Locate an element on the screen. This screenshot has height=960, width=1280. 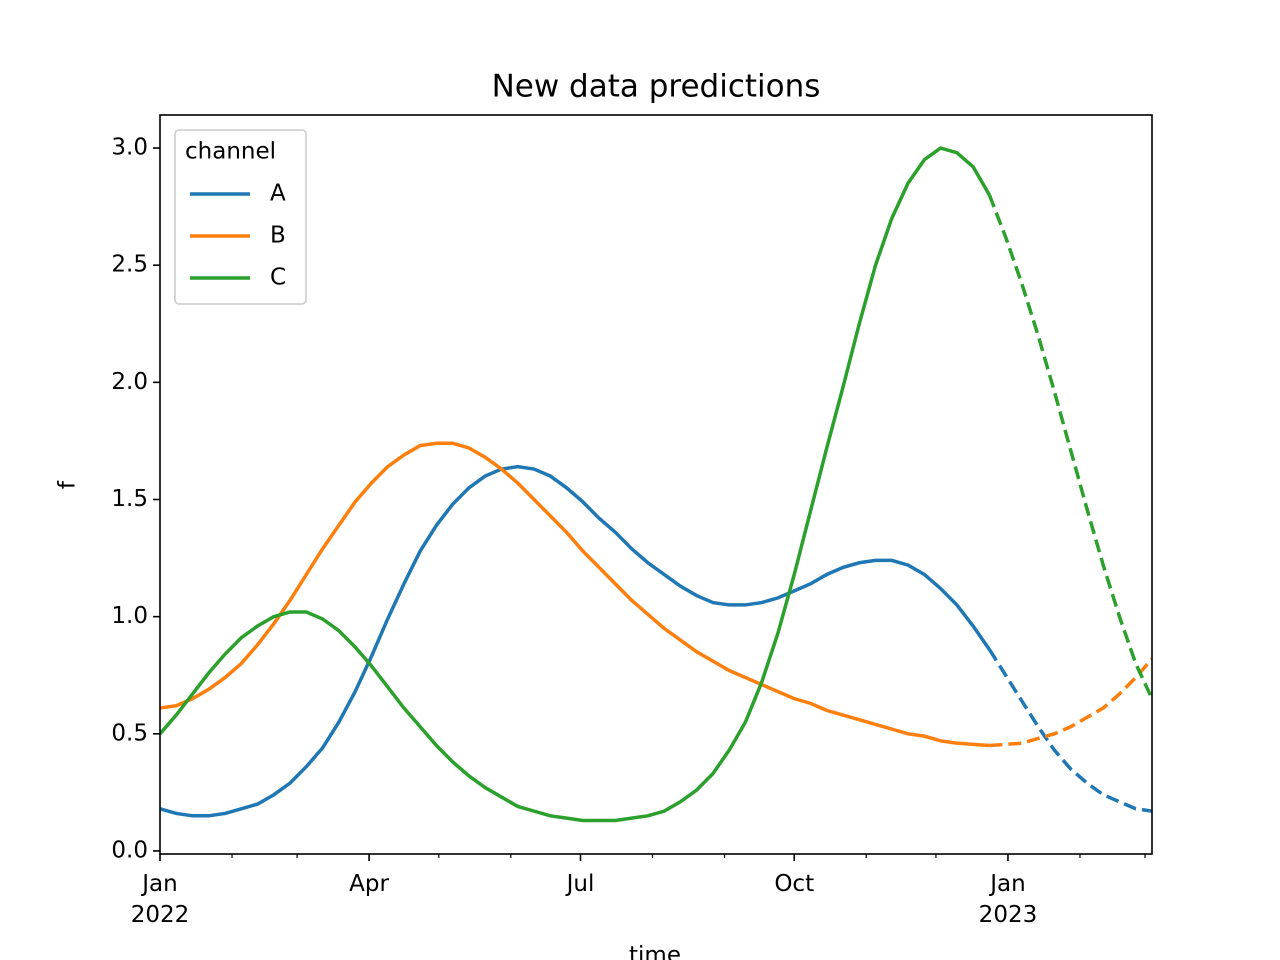
x-tick-label: Jul is located at coordinates (580, 884).